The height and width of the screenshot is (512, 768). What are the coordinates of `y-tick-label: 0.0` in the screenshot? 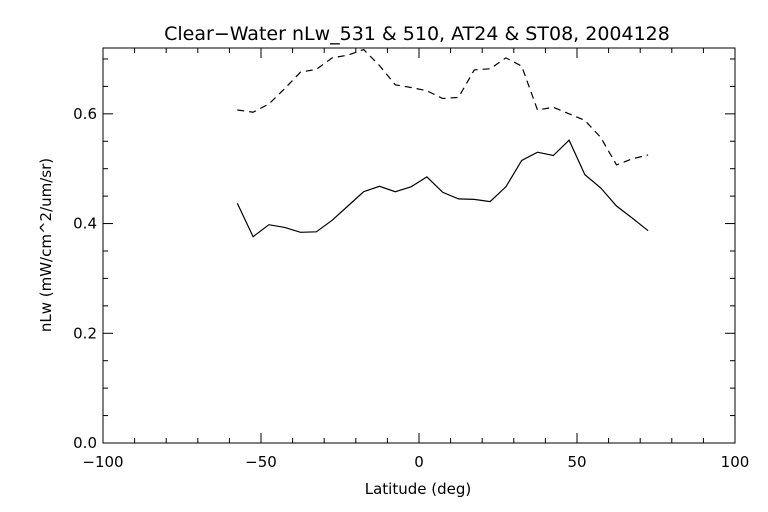 It's located at (85, 443).